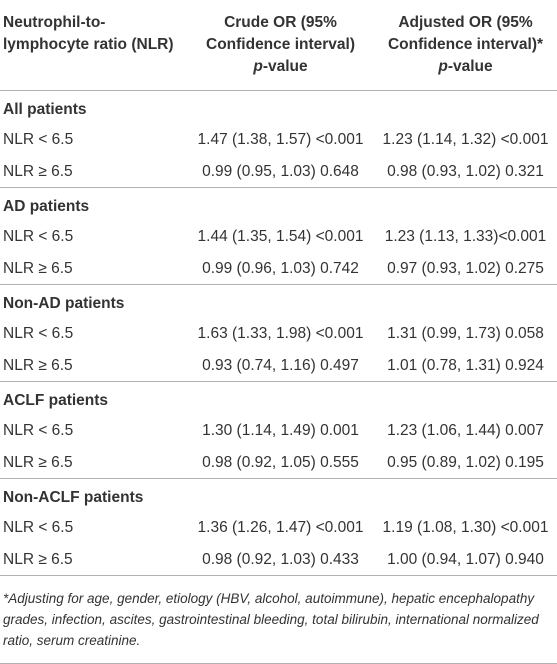 This screenshot has height=664, width=557. What do you see at coordinates (465, 236) in the screenshot?
I see `adjusted-or-cell: 1.23 (1.13, 1.33)<0.001` at bounding box center [465, 236].